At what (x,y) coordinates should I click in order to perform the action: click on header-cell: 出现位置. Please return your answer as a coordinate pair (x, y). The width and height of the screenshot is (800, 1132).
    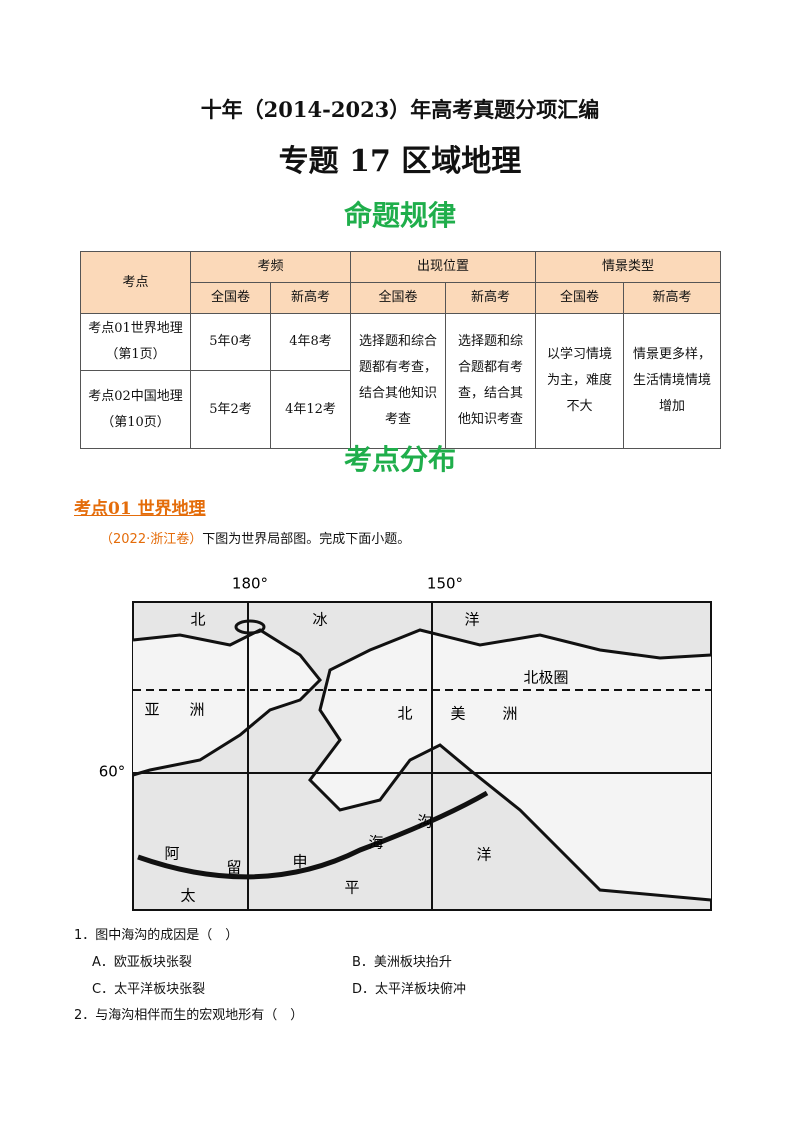
    Looking at the image, I should click on (443, 267).